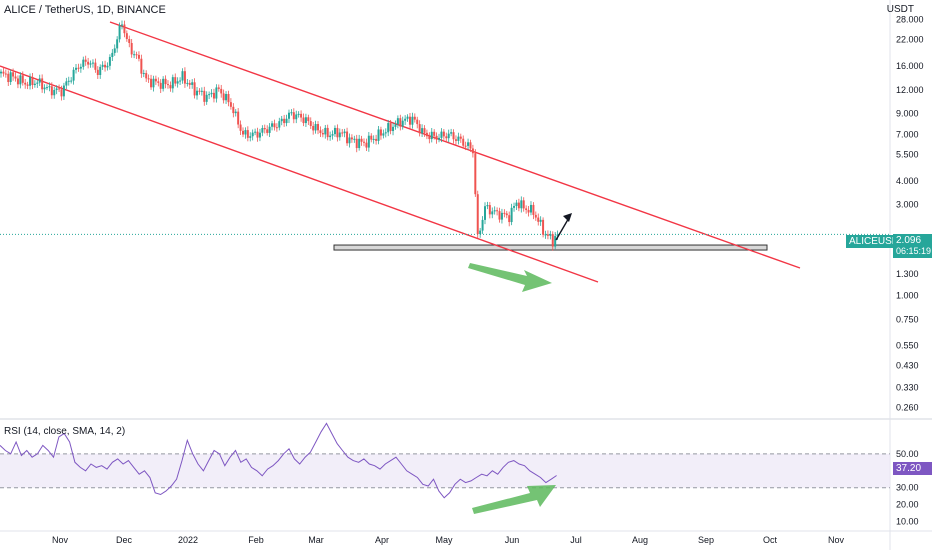 Image resolution: width=932 pixels, height=550 pixels. I want to click on chart-legend: ALICE / TetherUS, 1D, BINANCE, so click(85, 10).